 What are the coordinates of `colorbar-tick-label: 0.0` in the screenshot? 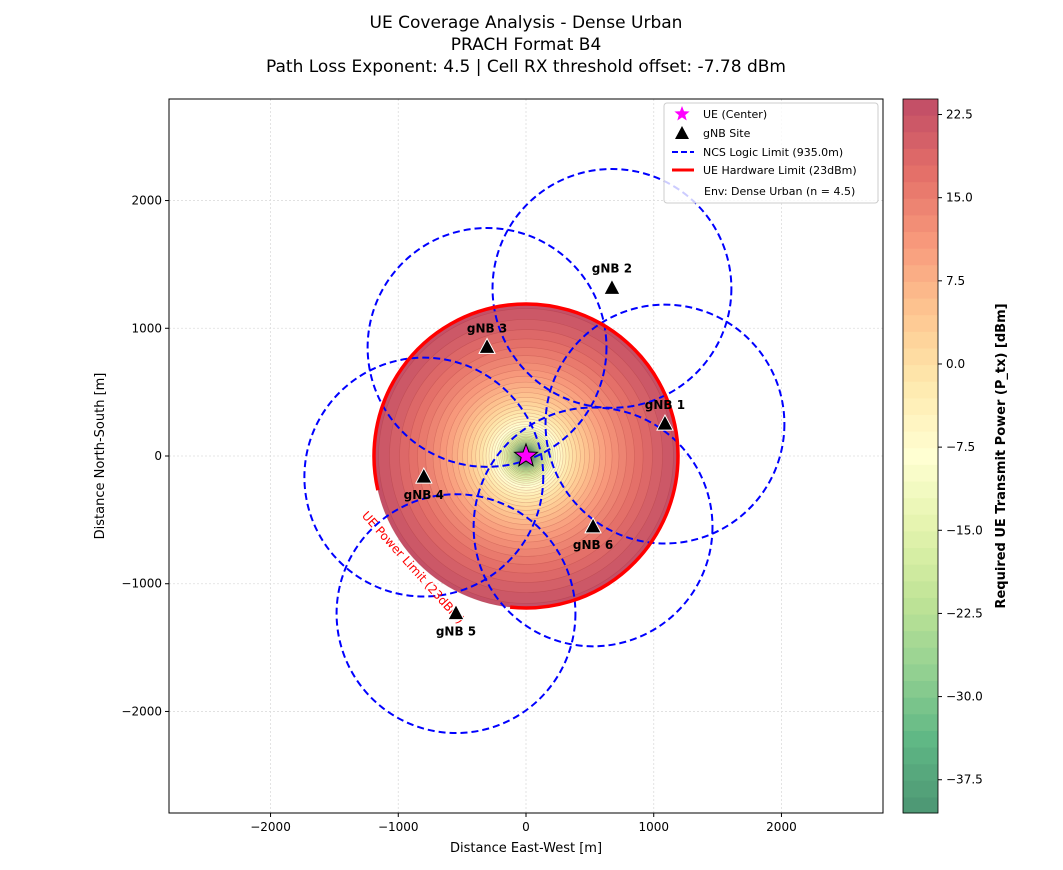 It's located at (955, 364).